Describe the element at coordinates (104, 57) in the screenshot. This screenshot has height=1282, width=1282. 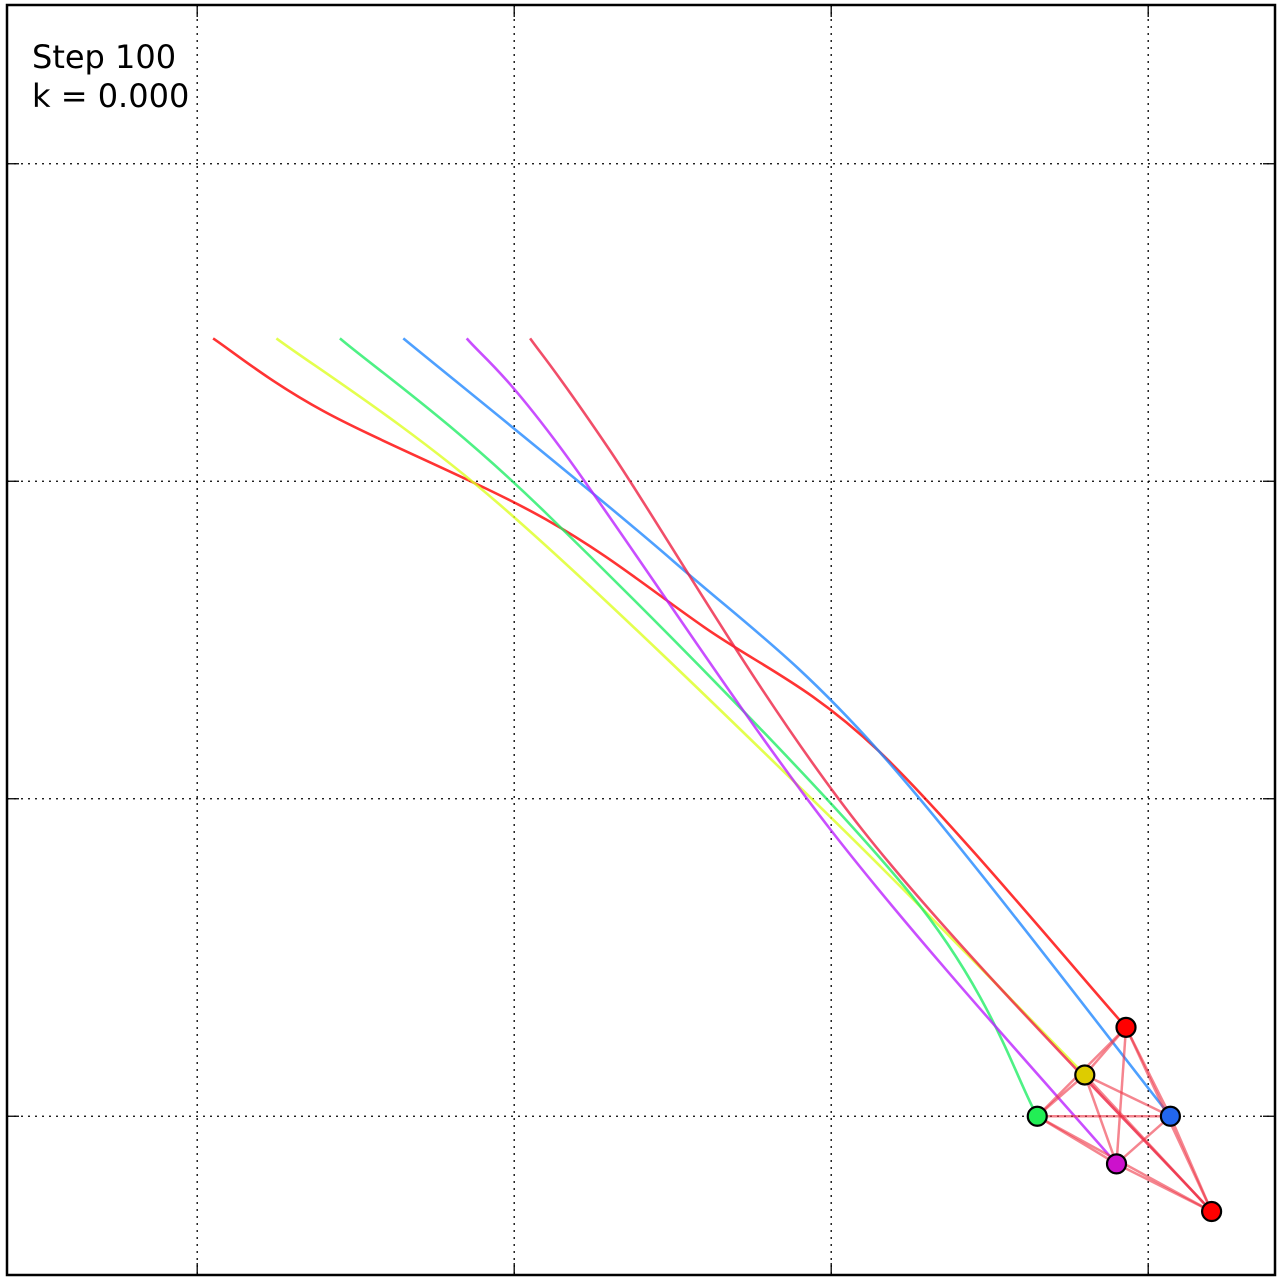
I see `step-label: Step 100` at that location.